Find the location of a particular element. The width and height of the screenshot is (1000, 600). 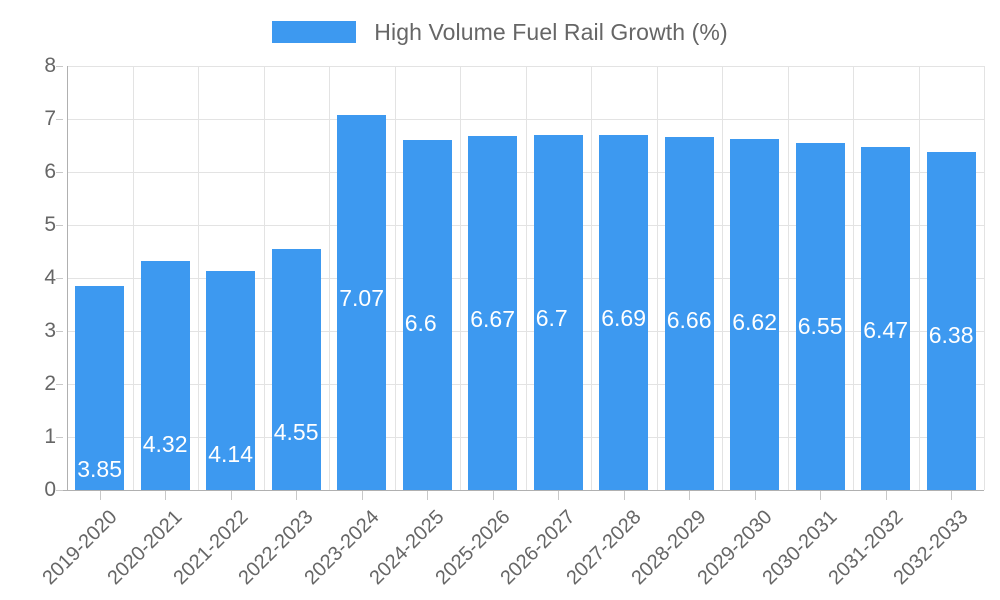

y-axis-tick-label: 2 is located at coordinates (50, 383).